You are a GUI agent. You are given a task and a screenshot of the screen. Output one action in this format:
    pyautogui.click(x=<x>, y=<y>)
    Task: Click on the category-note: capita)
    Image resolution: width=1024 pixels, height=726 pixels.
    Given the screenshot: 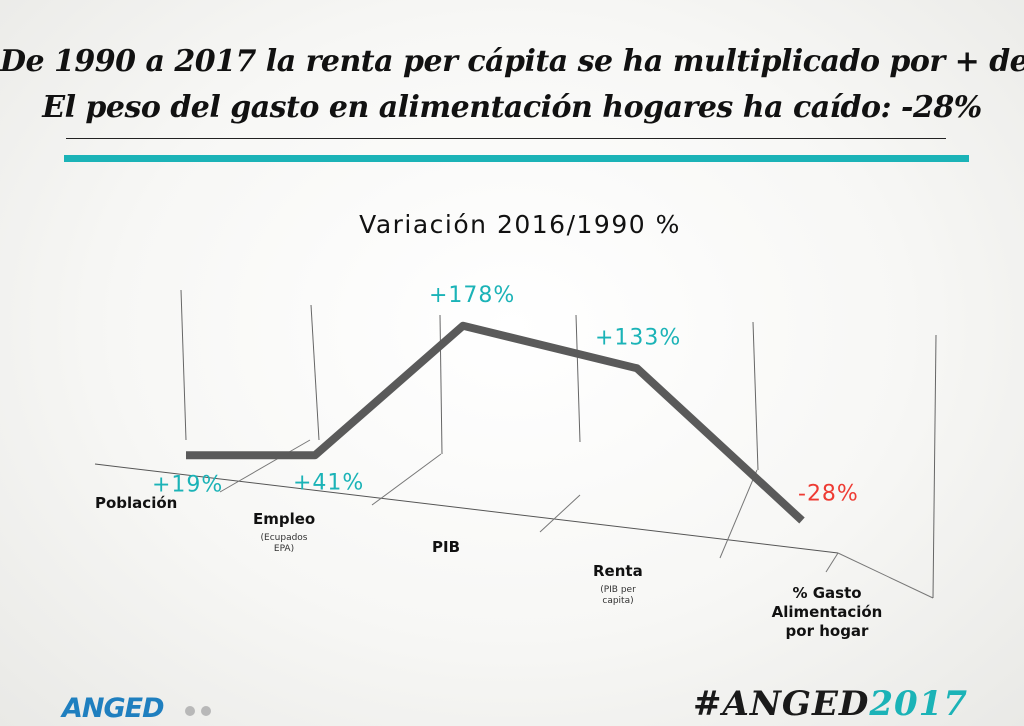 What is the action you would take?
    pyautogui.click(x=617, y=601)
    